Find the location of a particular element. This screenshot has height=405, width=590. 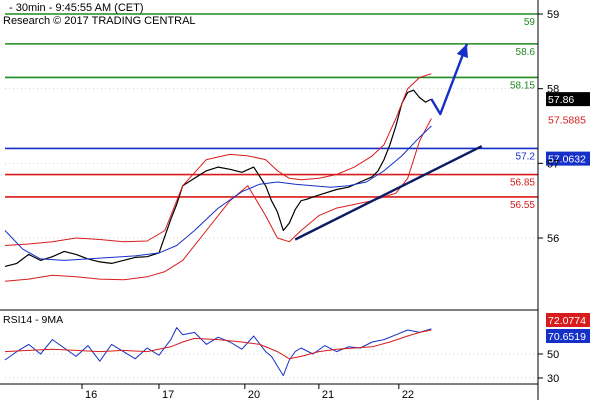

level-label: 58.6 is located at coordinates (526, 52).